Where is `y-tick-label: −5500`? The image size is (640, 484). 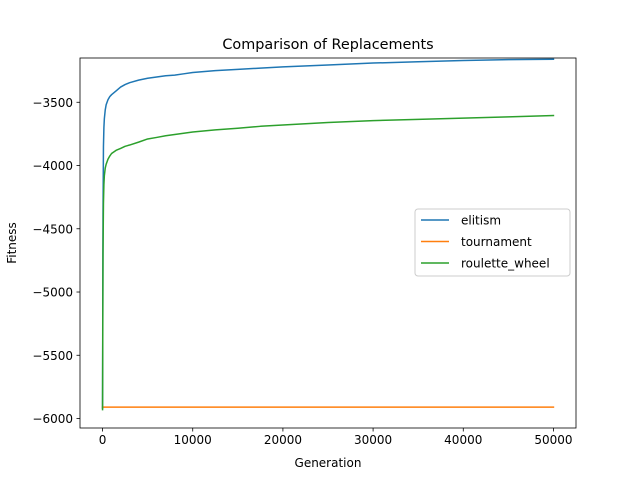 y-tick-label: −5500 is located at coordinates (52, 356).